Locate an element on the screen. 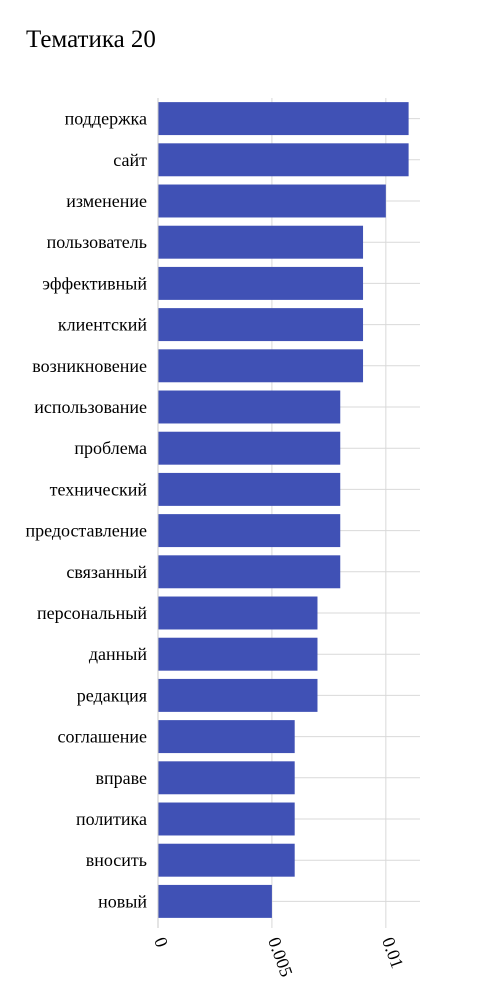 The height and width of the screenshot is (1000, 500). x-tick-label: 0.005 is located at coordinates (280, 957).